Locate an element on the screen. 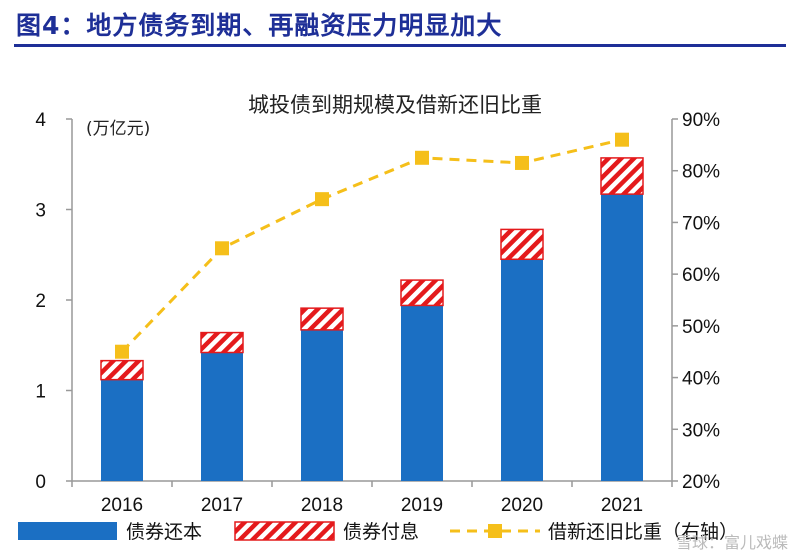  chart-title: 城投债到期规模及借新还旧比重 is located at coordinates (395, 105).